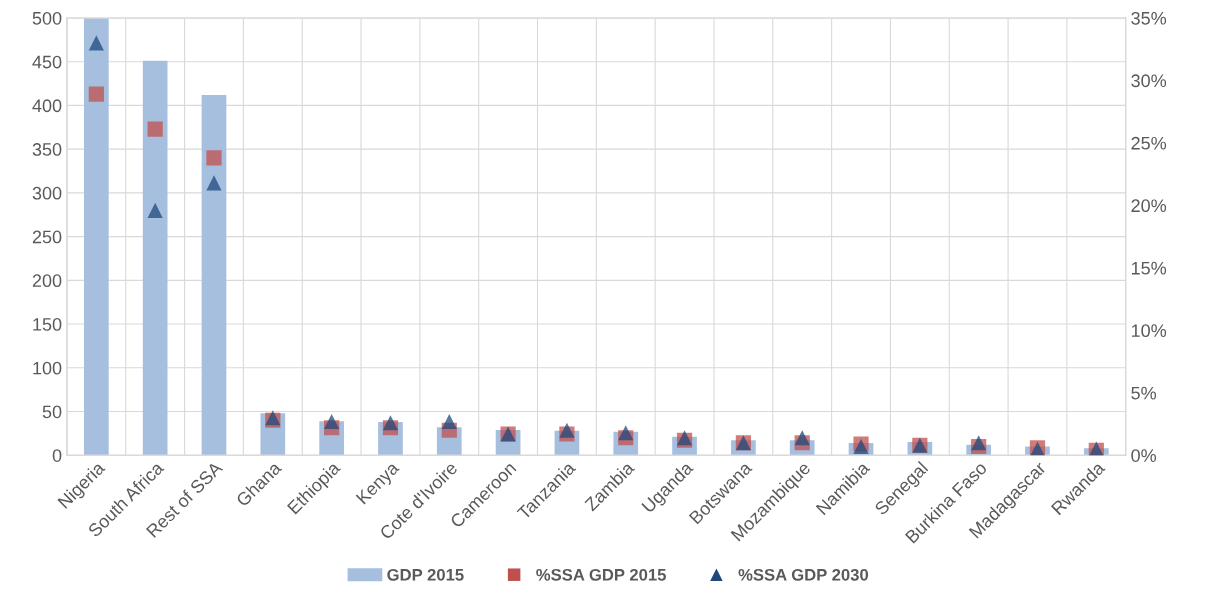  What do you see at coordinates (57, 455) in the screenshot?
I see `y-tick-label: 0` at bounding box center [57, 455].